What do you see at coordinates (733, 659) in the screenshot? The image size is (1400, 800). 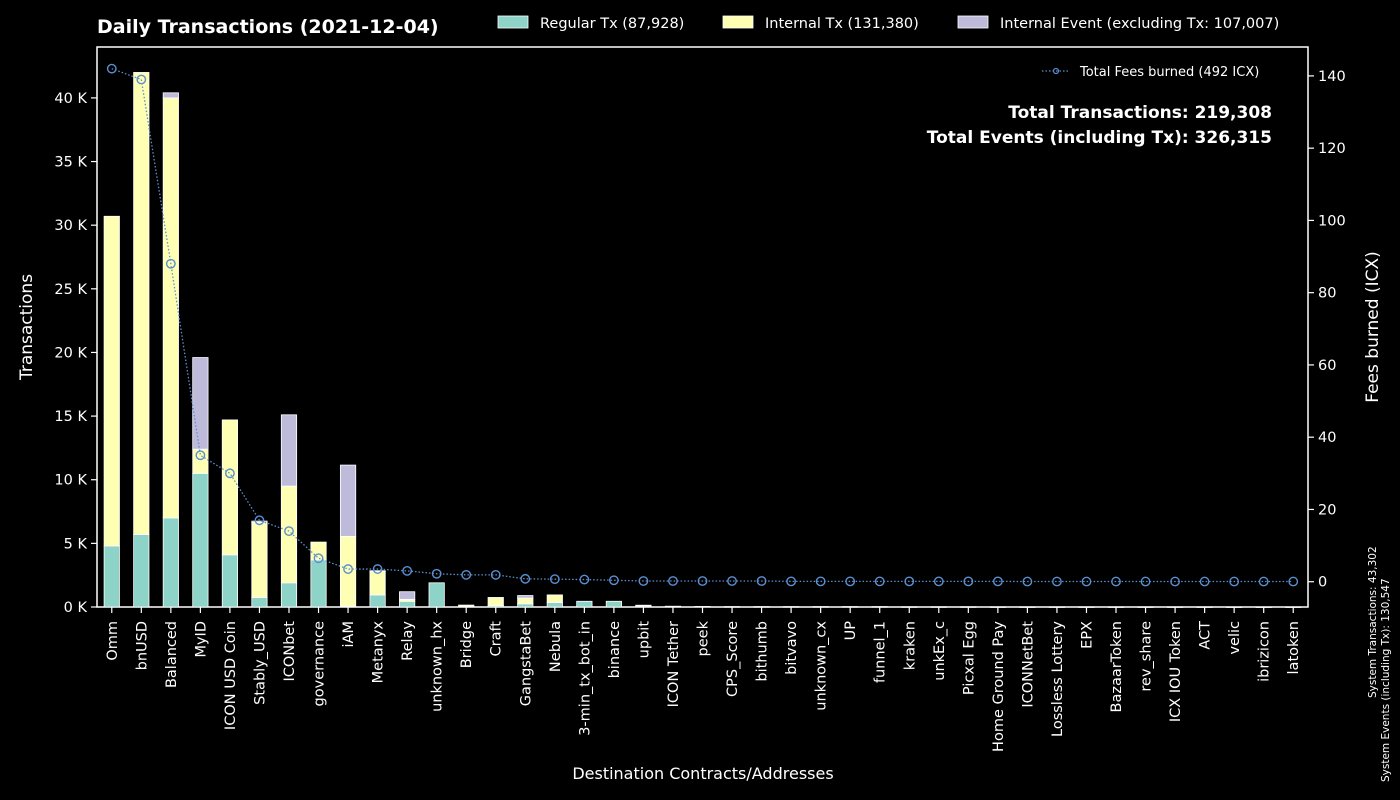 I see `x-tick-label: CPS_Score` at bounding box center [733, 659].